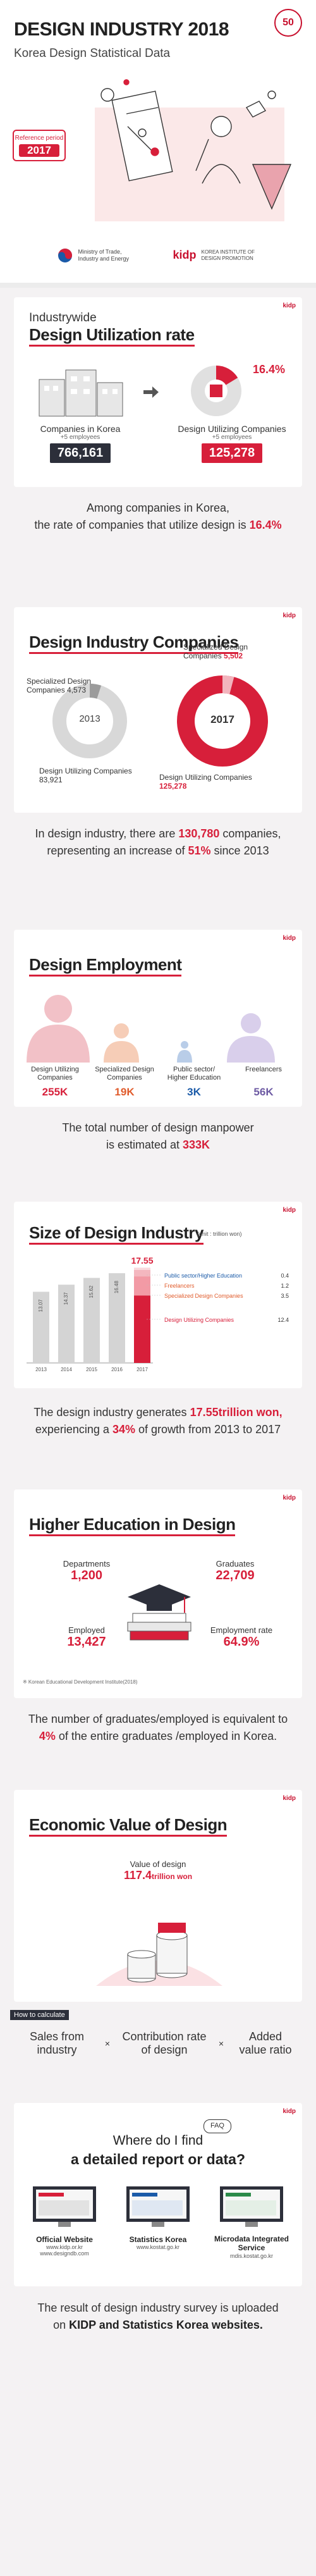  Describe the element at coordinates (92, 53) in the screenshot. I see `page-subtitle: Korea Design Statistical Data` at that location.